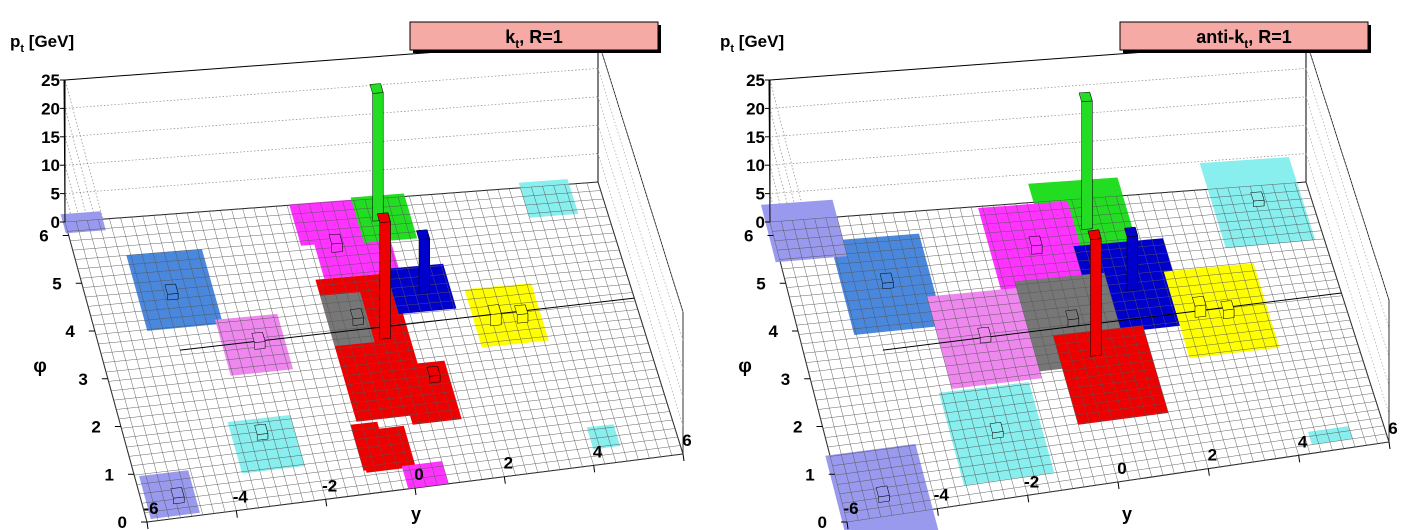 The width and height of the screenshot is (1411, 530). What do you see at coordinates (55, 194) in the screenshot?
I see `z-tick-label: 5` at bounding box center [55, 194].